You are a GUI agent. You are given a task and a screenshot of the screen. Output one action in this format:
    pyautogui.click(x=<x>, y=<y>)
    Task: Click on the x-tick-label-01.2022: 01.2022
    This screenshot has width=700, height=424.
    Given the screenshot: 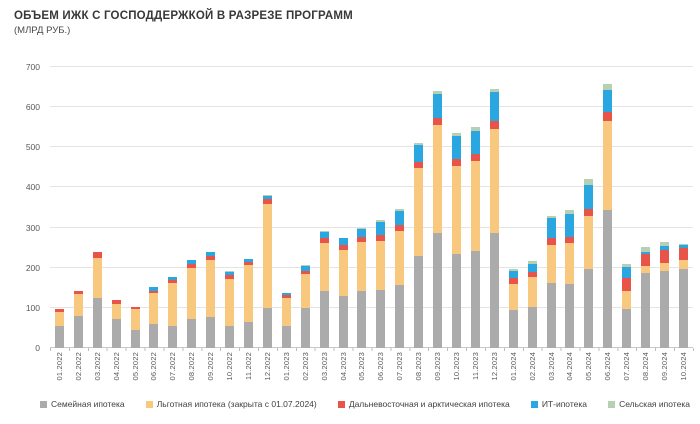 What is the action you would take?
    pyautogui.click(x=59, y=366)
    